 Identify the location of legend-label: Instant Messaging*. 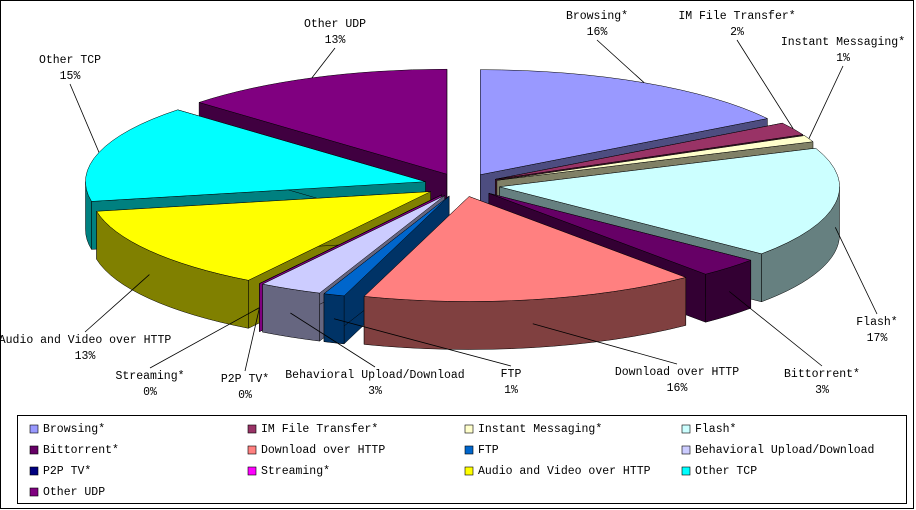
(540, 429).